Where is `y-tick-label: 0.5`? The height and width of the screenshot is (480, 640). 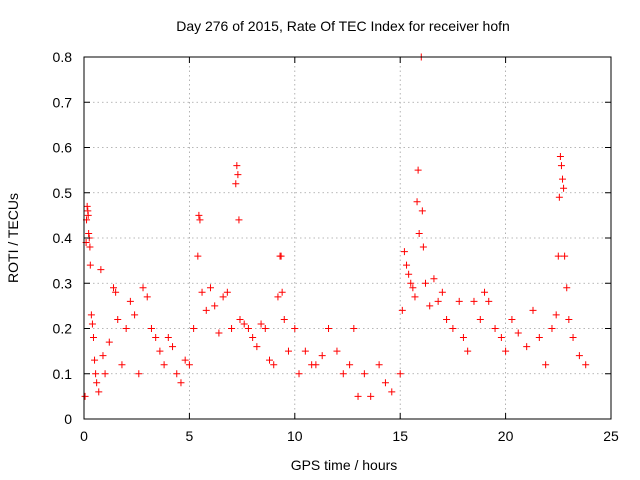
y-tick-label: 0.5 is located at coordinates (63, 193).